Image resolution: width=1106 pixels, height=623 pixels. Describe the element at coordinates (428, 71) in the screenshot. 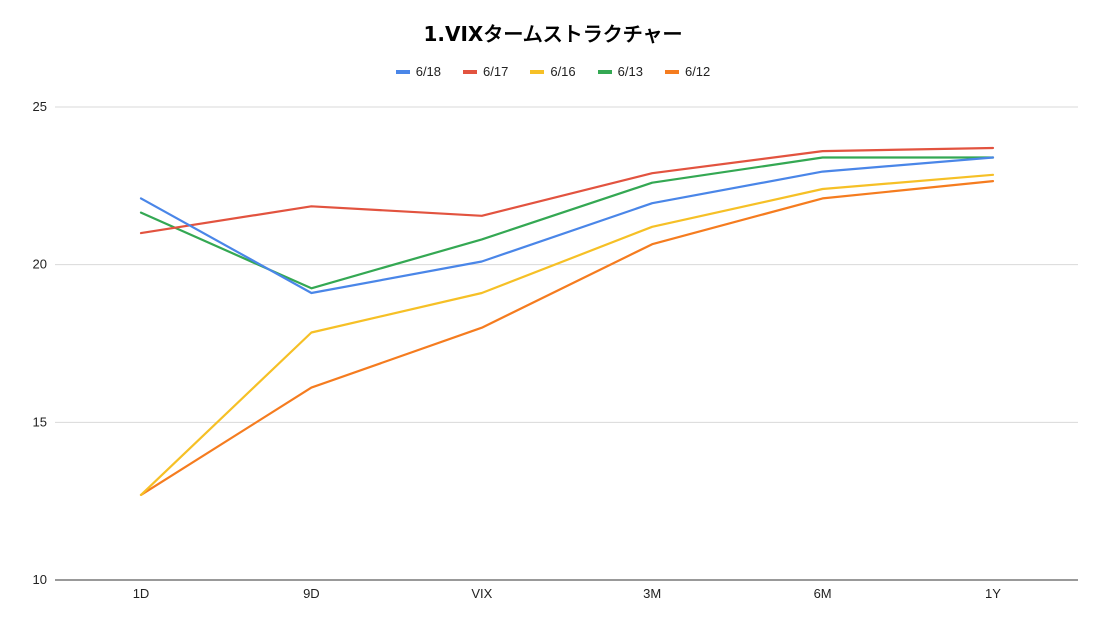

I see `legend-label-6-18: 6/18` at that location.